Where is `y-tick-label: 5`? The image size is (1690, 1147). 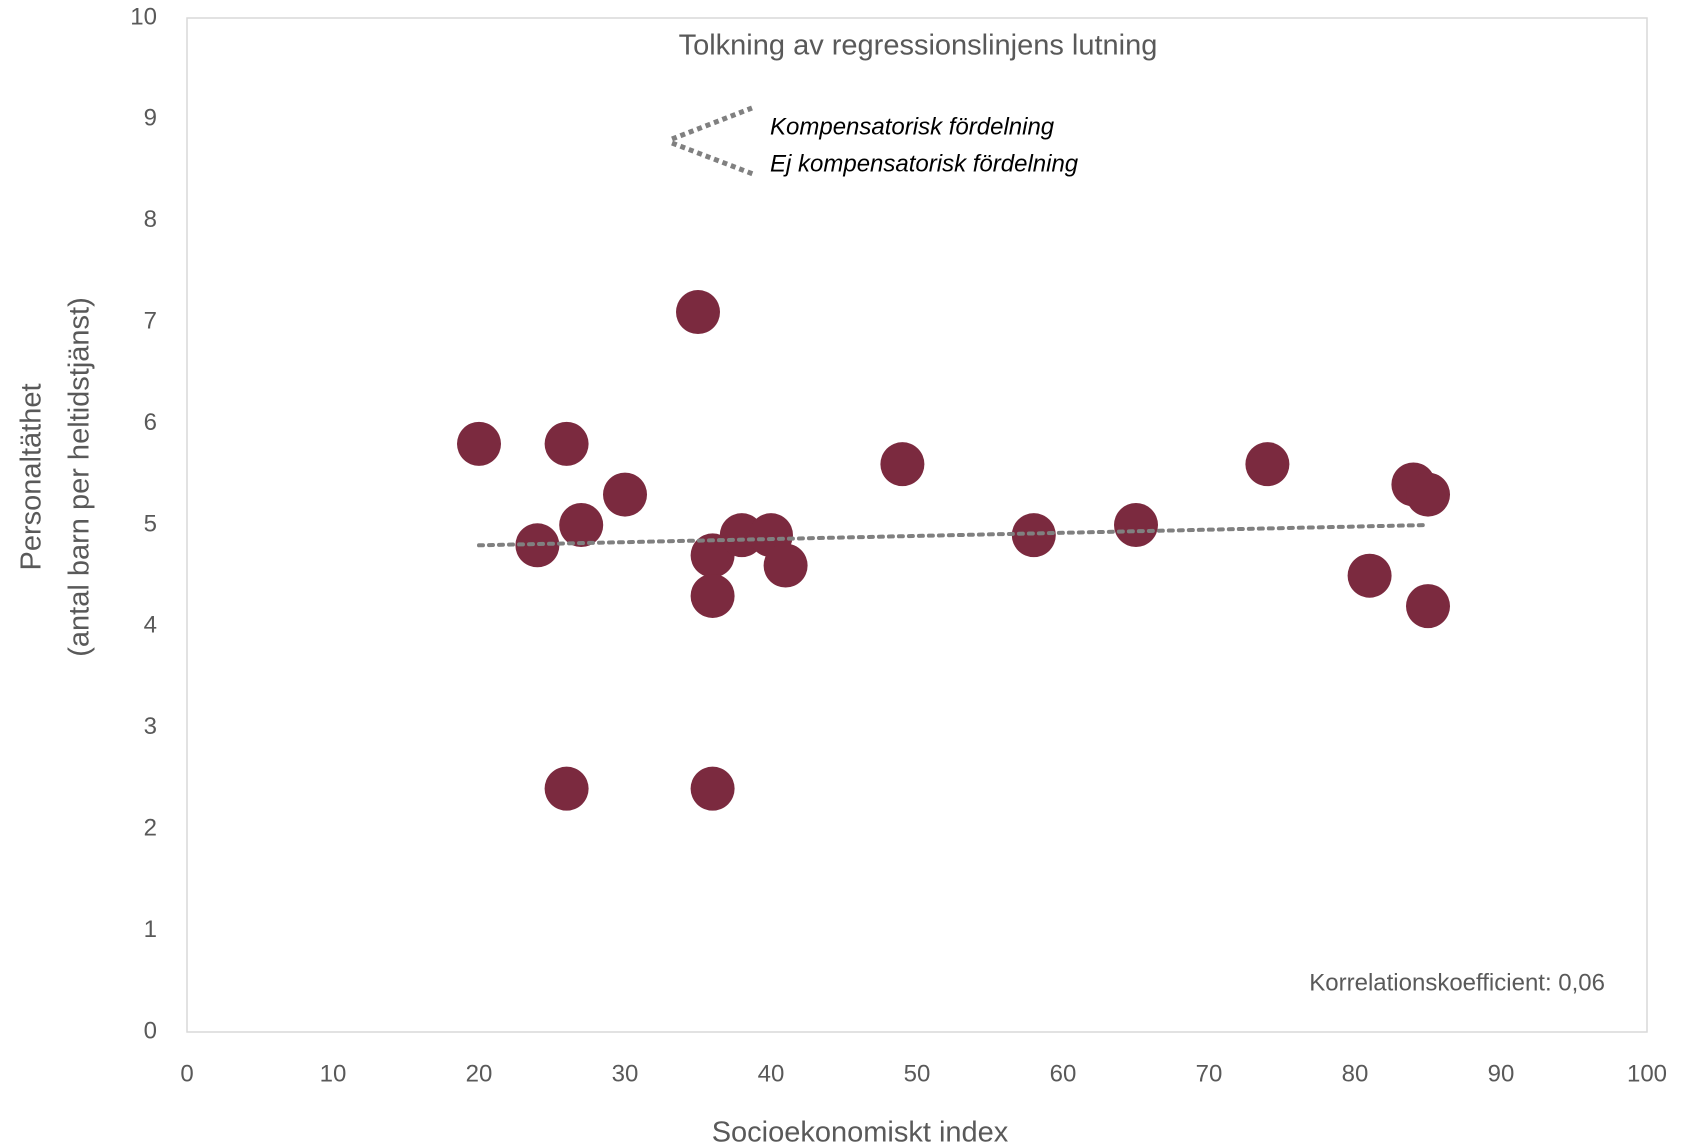
y-tick-label: 5 is located at coordinates (150, 523).